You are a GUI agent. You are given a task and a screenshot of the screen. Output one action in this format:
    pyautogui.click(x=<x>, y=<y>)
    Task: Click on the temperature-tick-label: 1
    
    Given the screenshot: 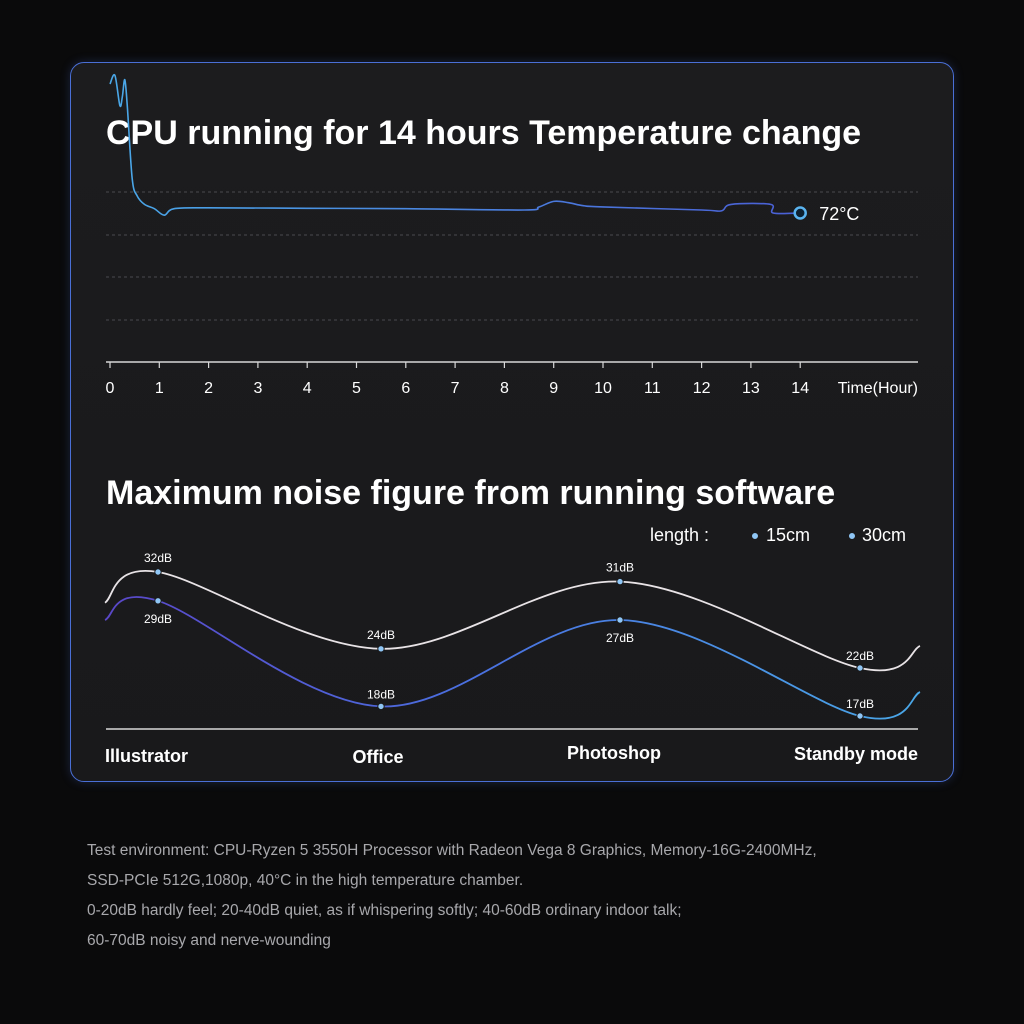 What is the action you would take?
    pyautogui.click(x=159, y=388)
    